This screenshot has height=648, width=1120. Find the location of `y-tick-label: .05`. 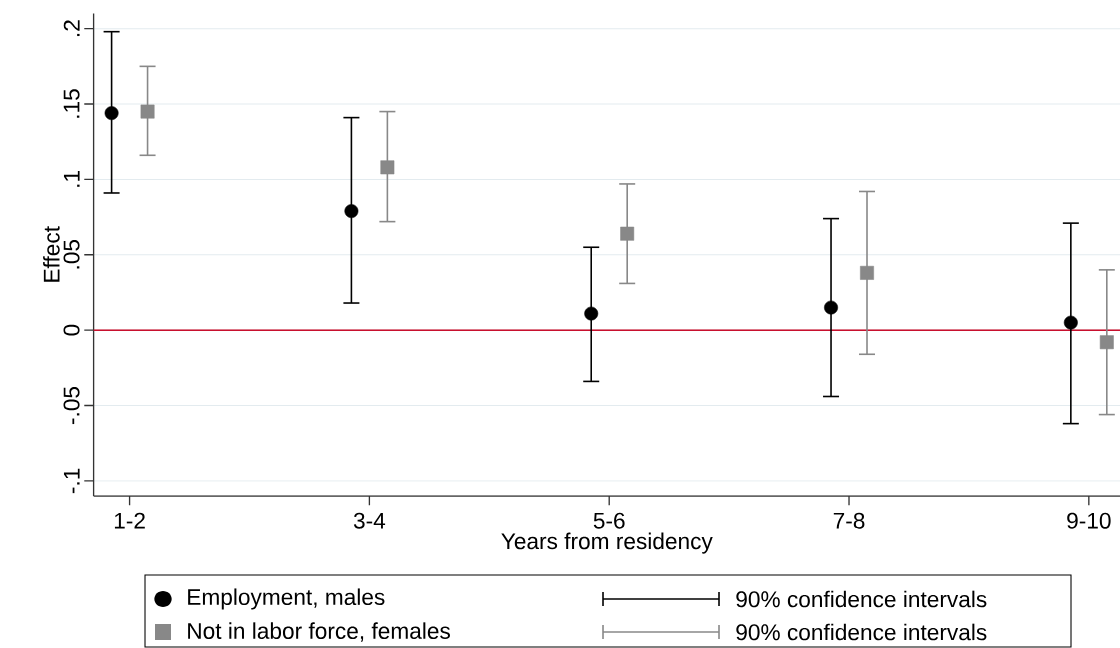

y-tick-label: .05 is located at coordinates (71, 254).